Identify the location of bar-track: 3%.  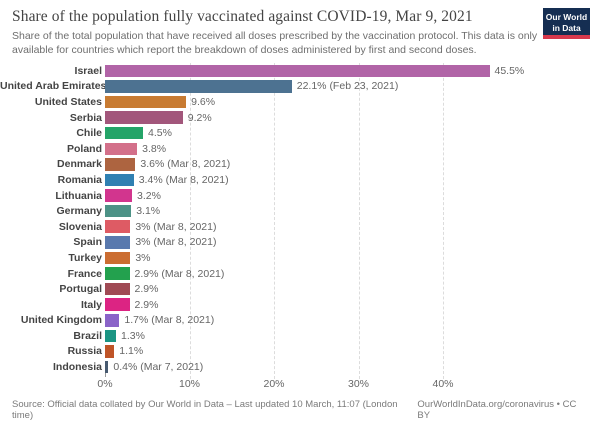
(345, 258).